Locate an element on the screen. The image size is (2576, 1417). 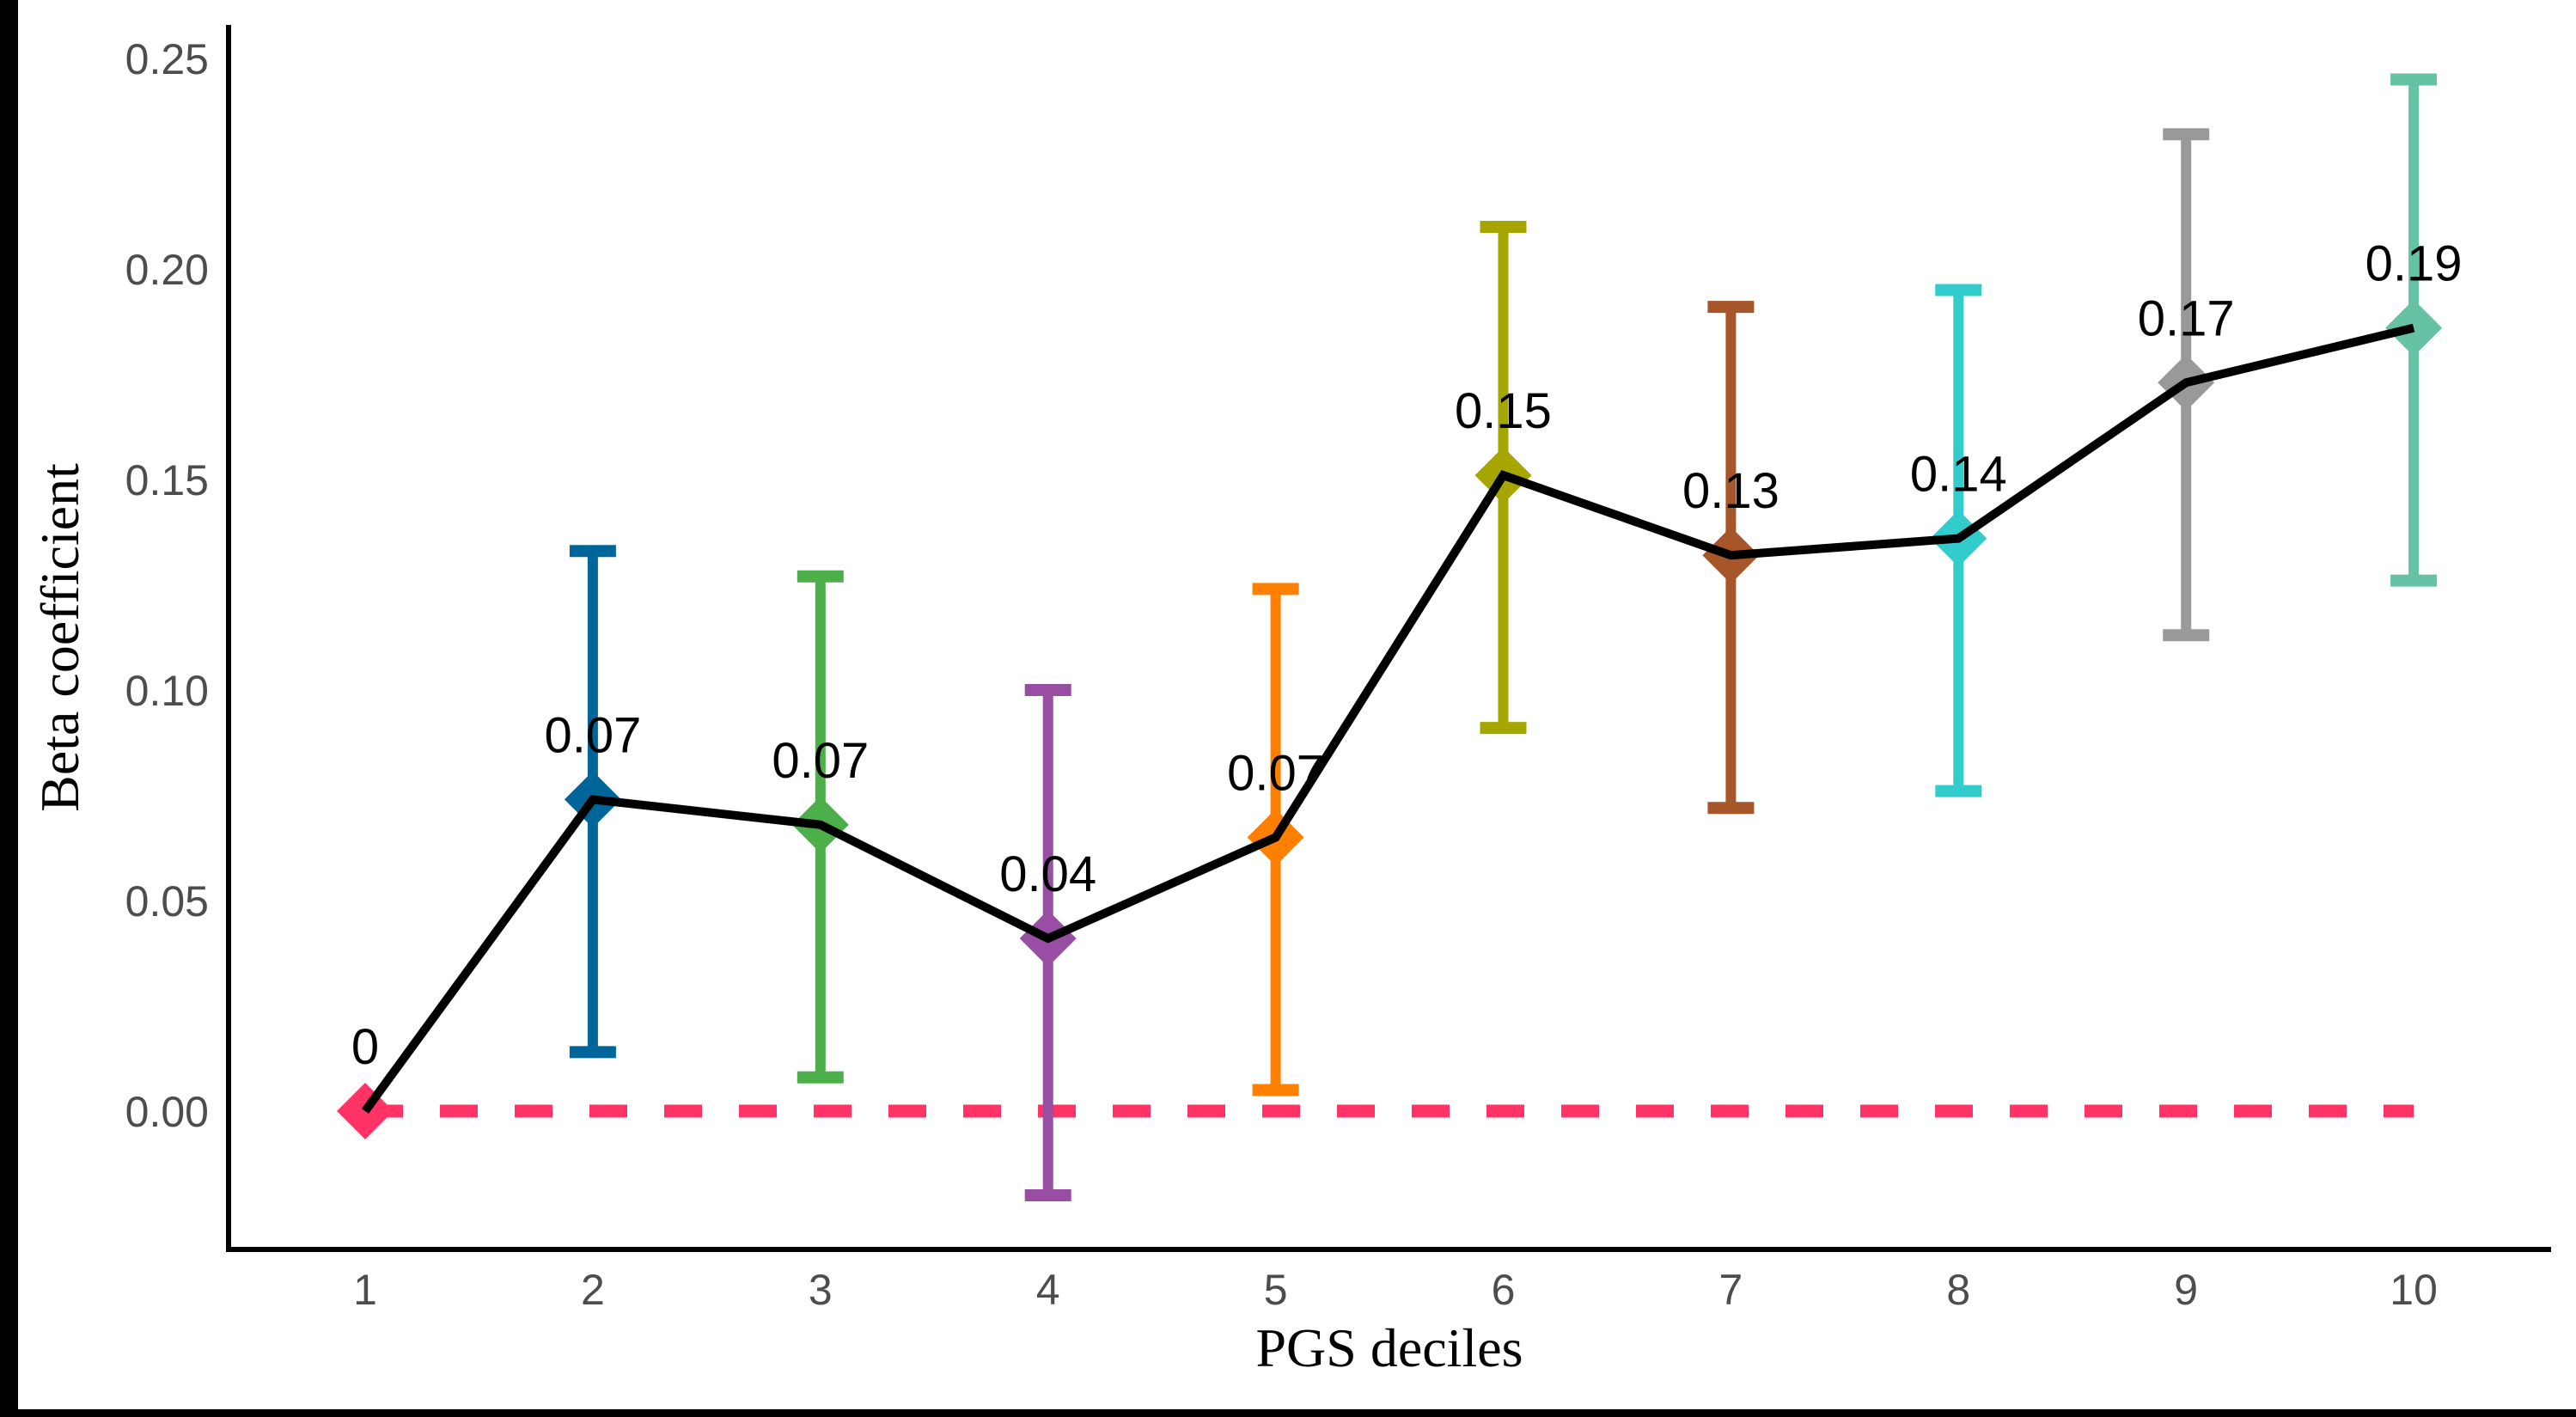
data-label: 0.14 is located at coordinates (1959, 475).